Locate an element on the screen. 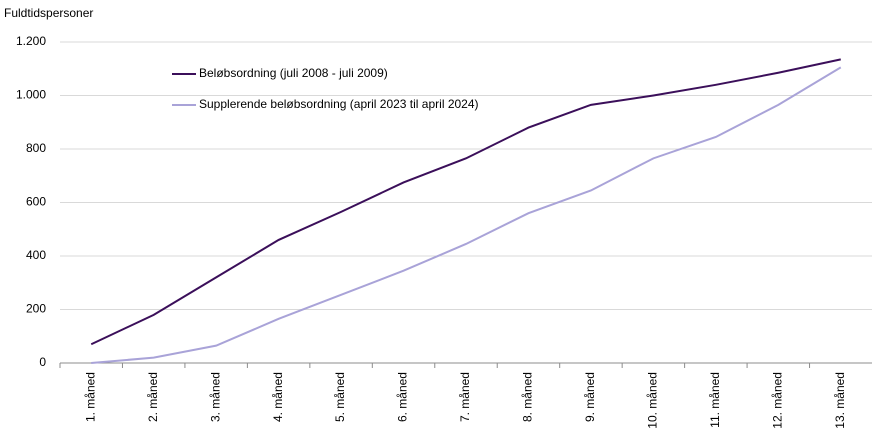 This screenshot has width=874, height=440. y-tick-label: 400 is located at coordinates (36, 255).